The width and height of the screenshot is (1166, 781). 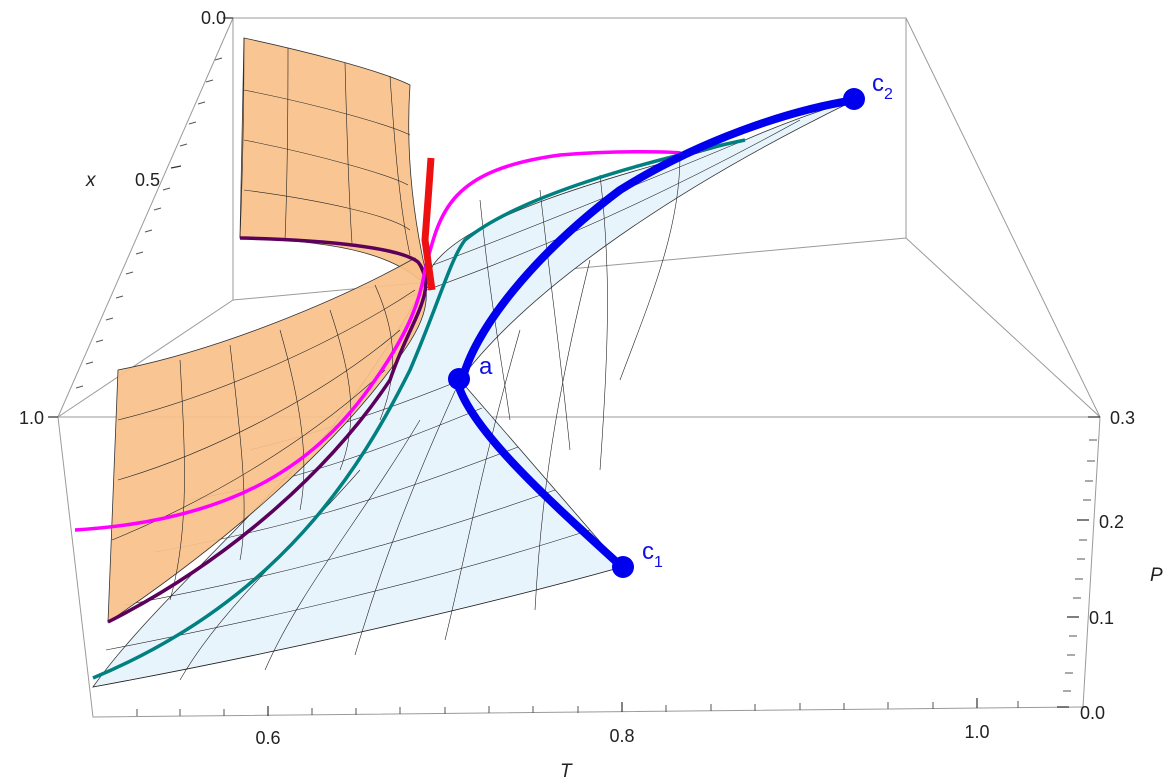 What do you see at coordinates (267, 430) in the screenshot?
I see `curve-dark-purple` at bounding box center [267, 430].